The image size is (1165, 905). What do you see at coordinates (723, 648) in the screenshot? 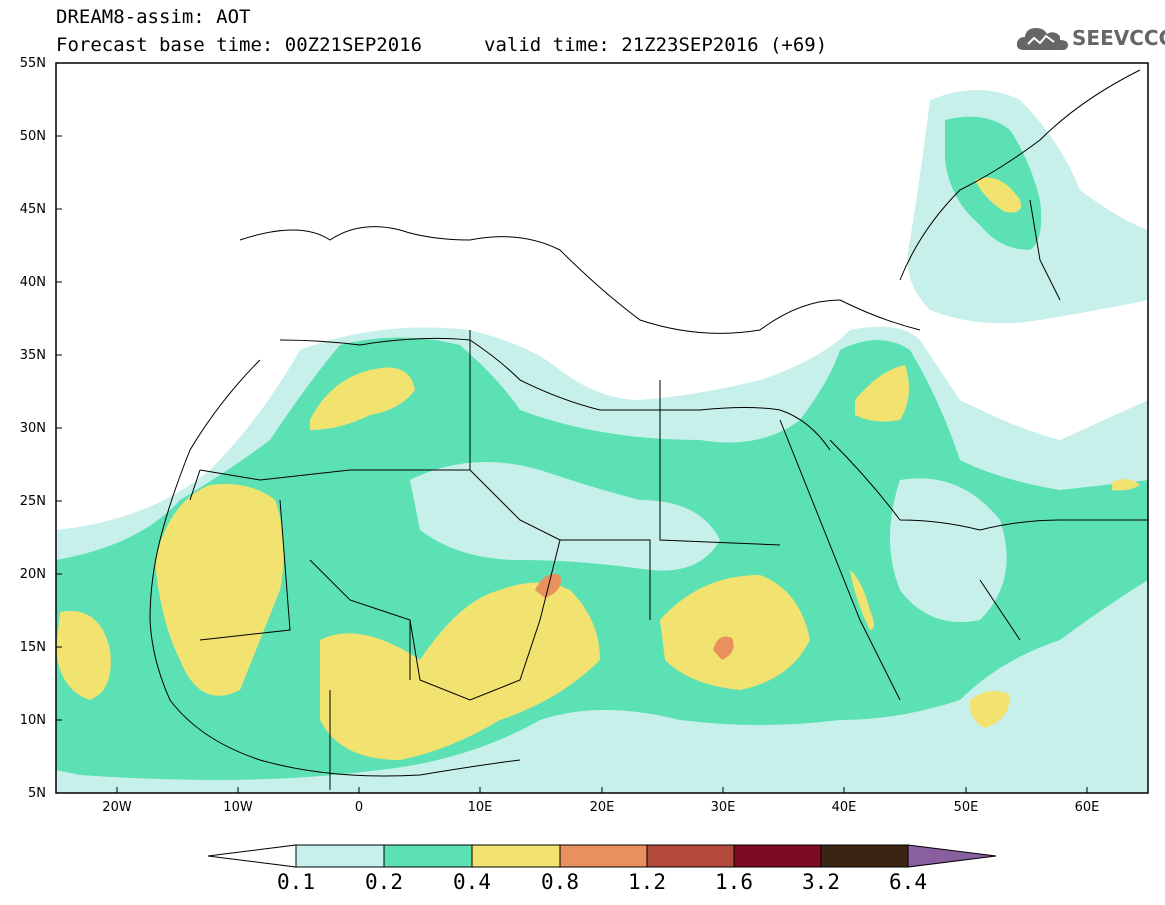
I see `aot-level-0.8-sudan` at bounding box center [723, 648].